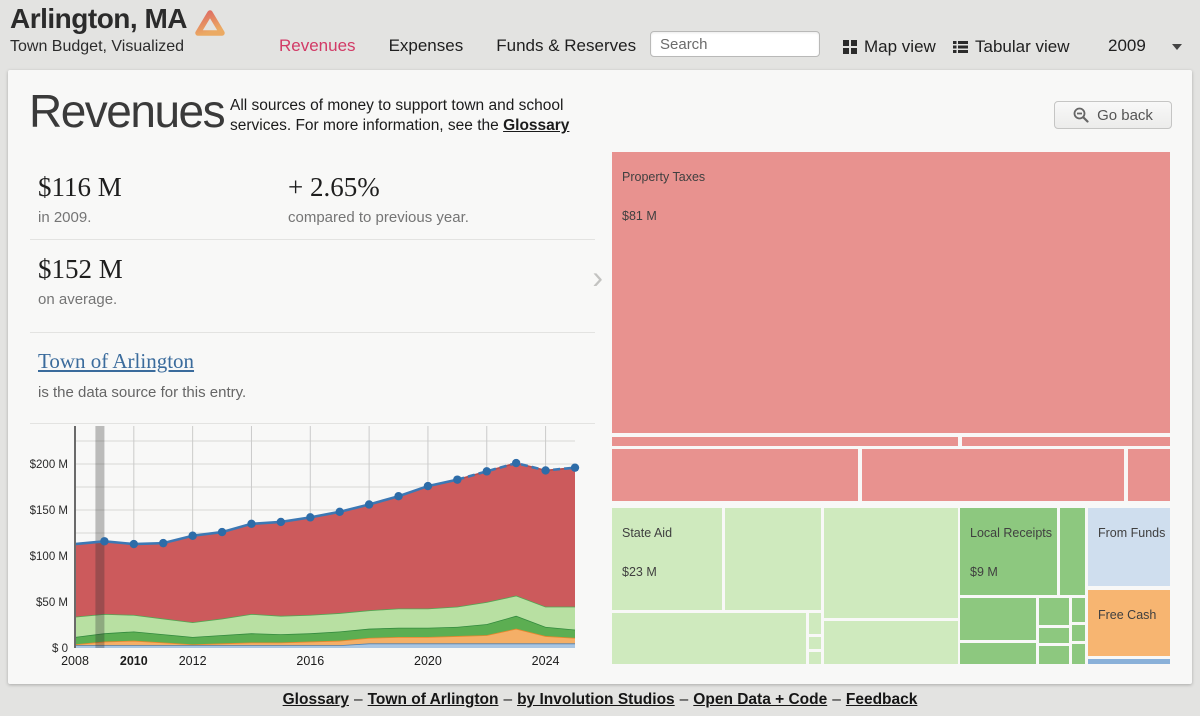  What do you see at coordinates (433, 699) in the screenshot?
I see `footer-link-town-of-arlington: Town of Arlington` at bounding box center [433, 699].